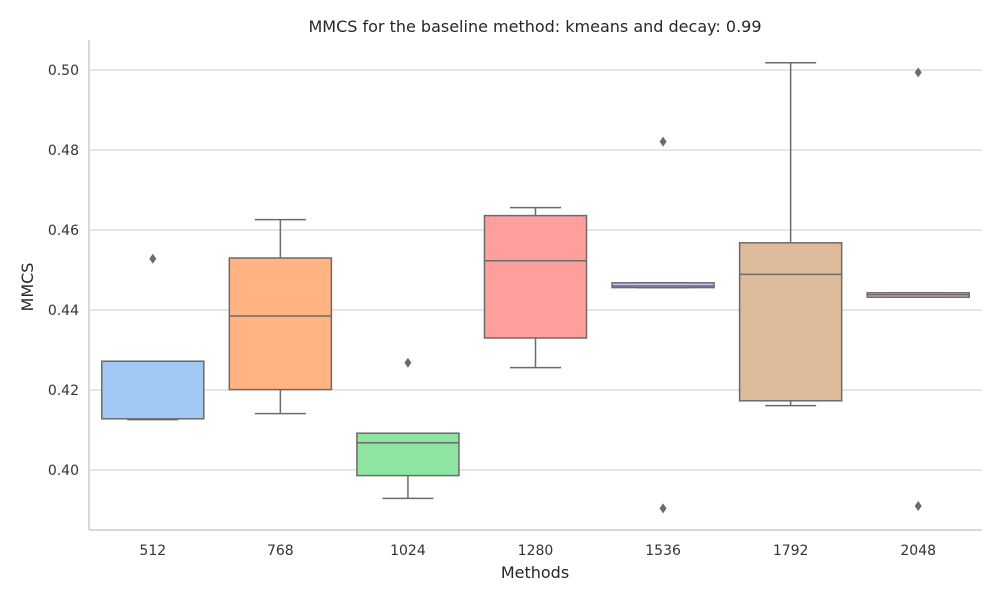 The height and width of the screenshot is (600, 1000). Describe the element at coordinates (63, 471) in the screenshot. I see `y-tick-label: 0.40` at that location.